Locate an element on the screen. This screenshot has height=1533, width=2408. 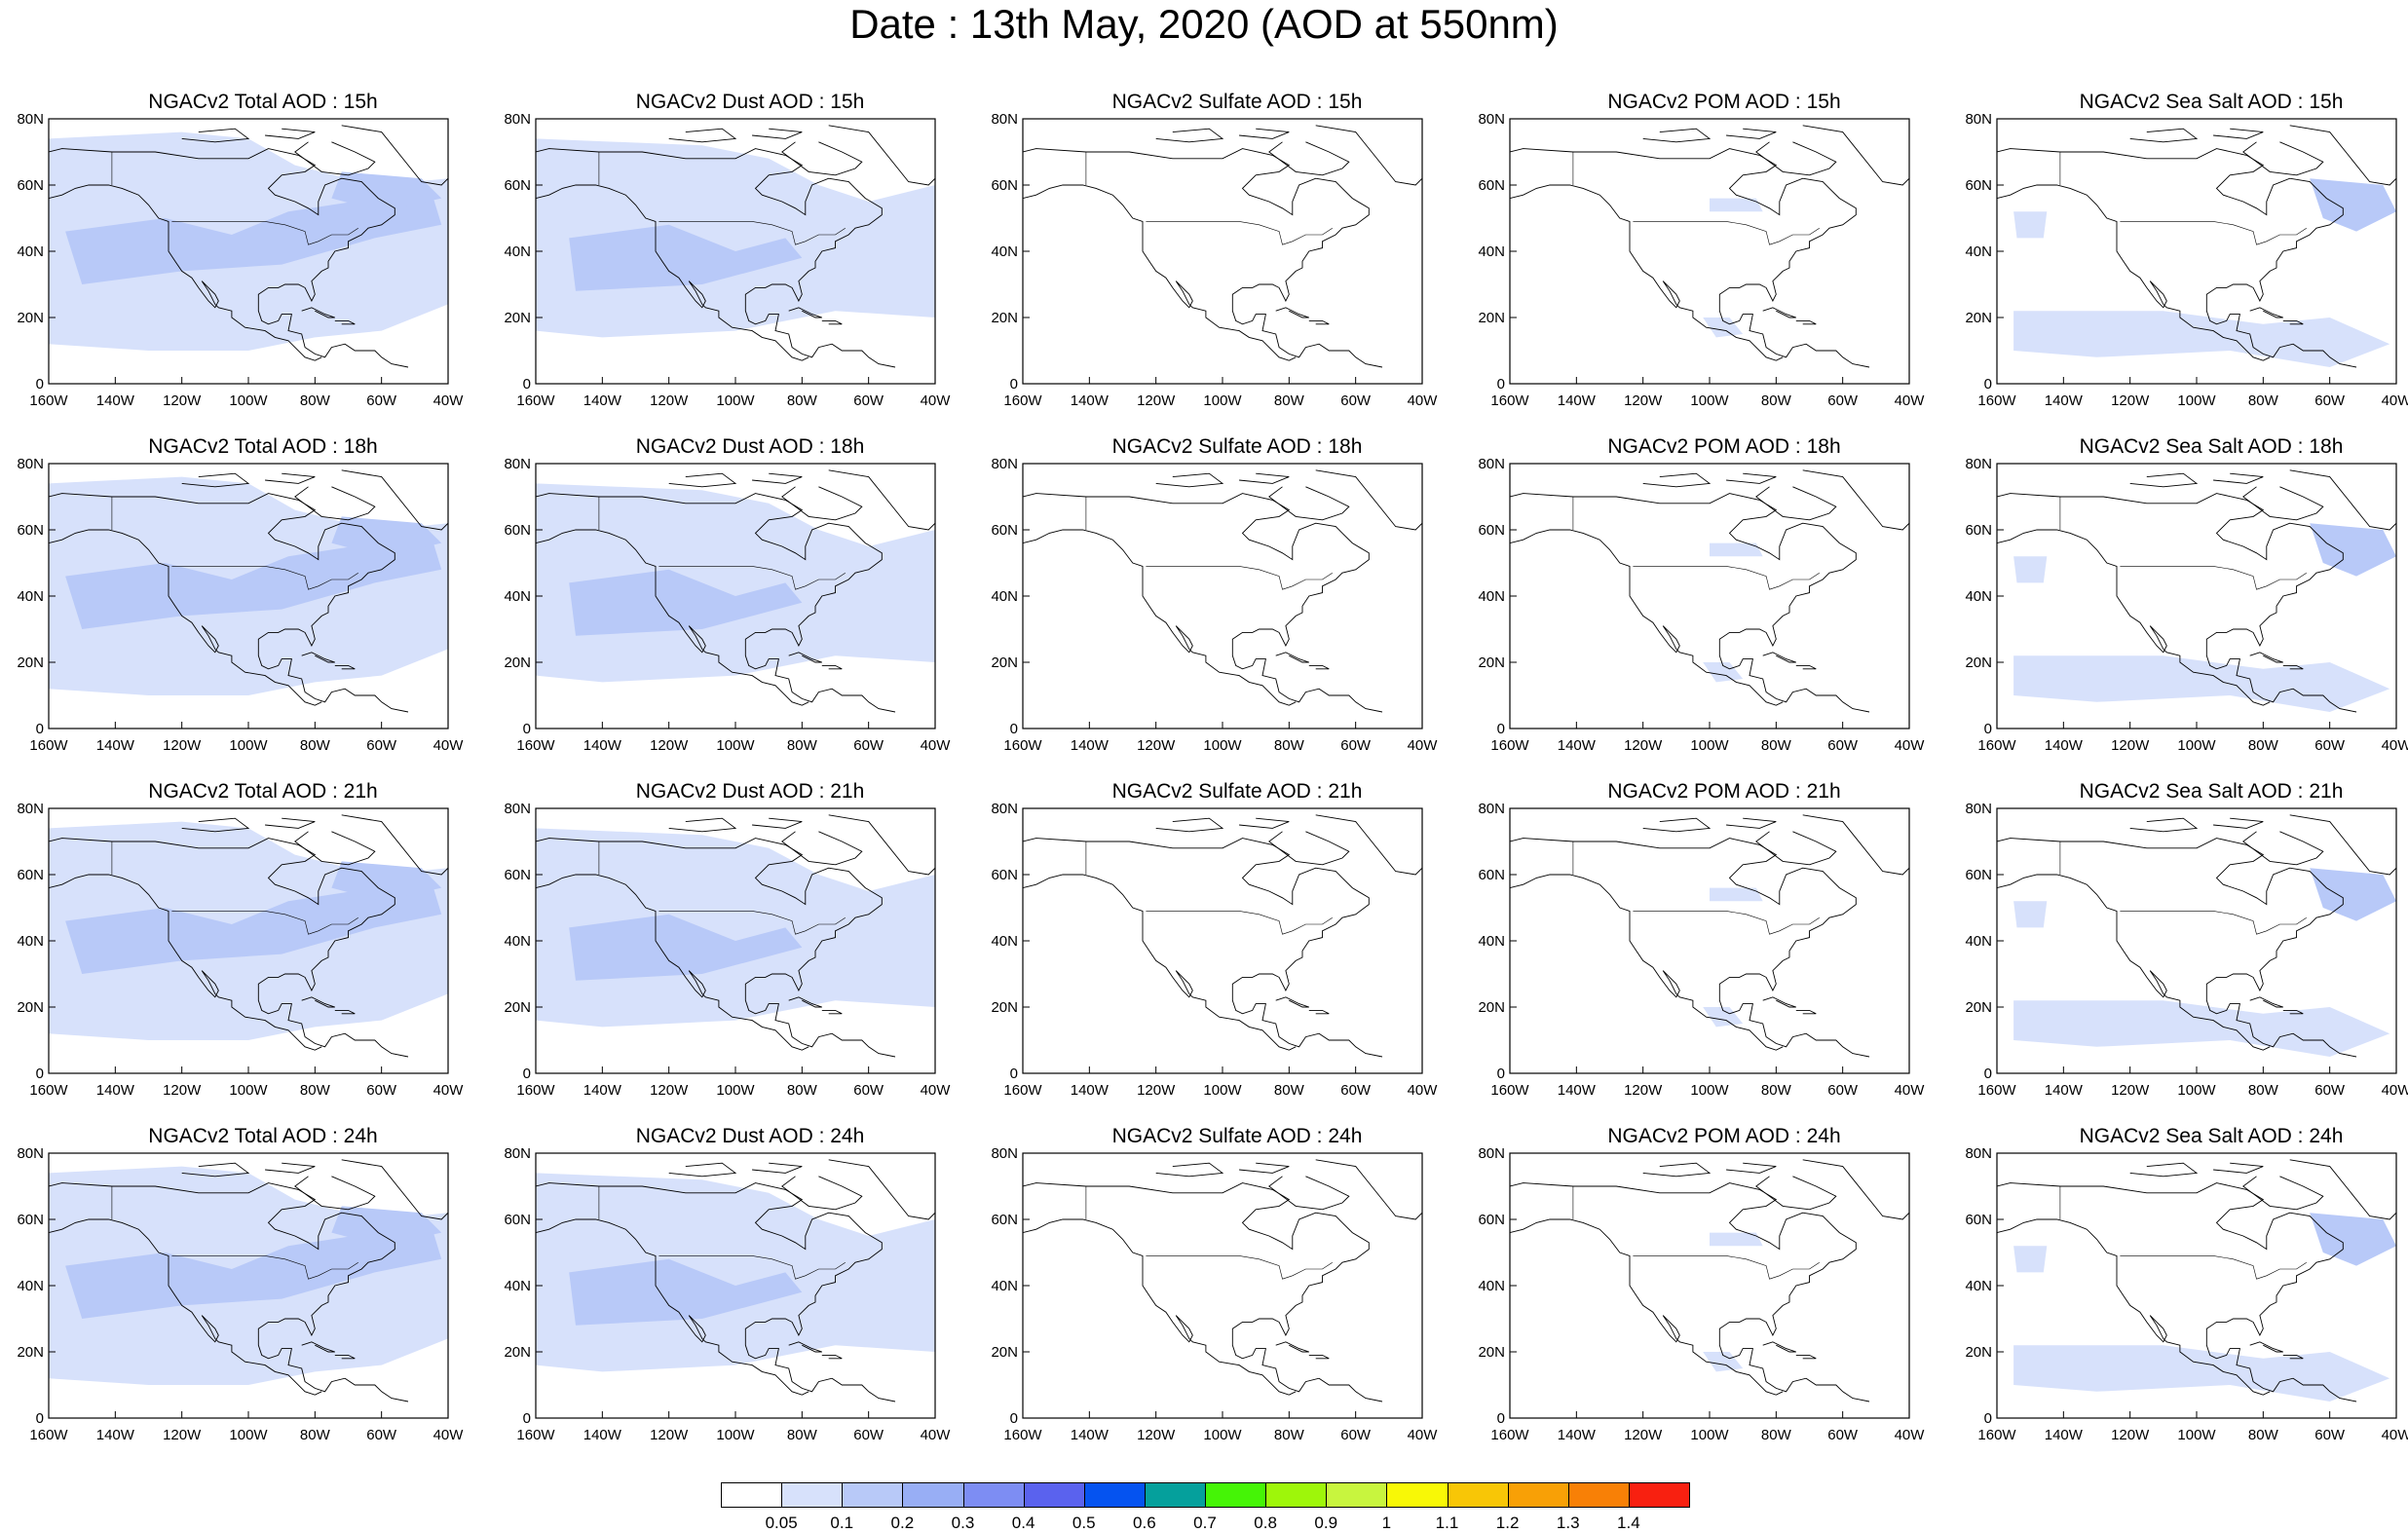
colorbar-label: 1.1 is located at coordinates (1447, 1523).